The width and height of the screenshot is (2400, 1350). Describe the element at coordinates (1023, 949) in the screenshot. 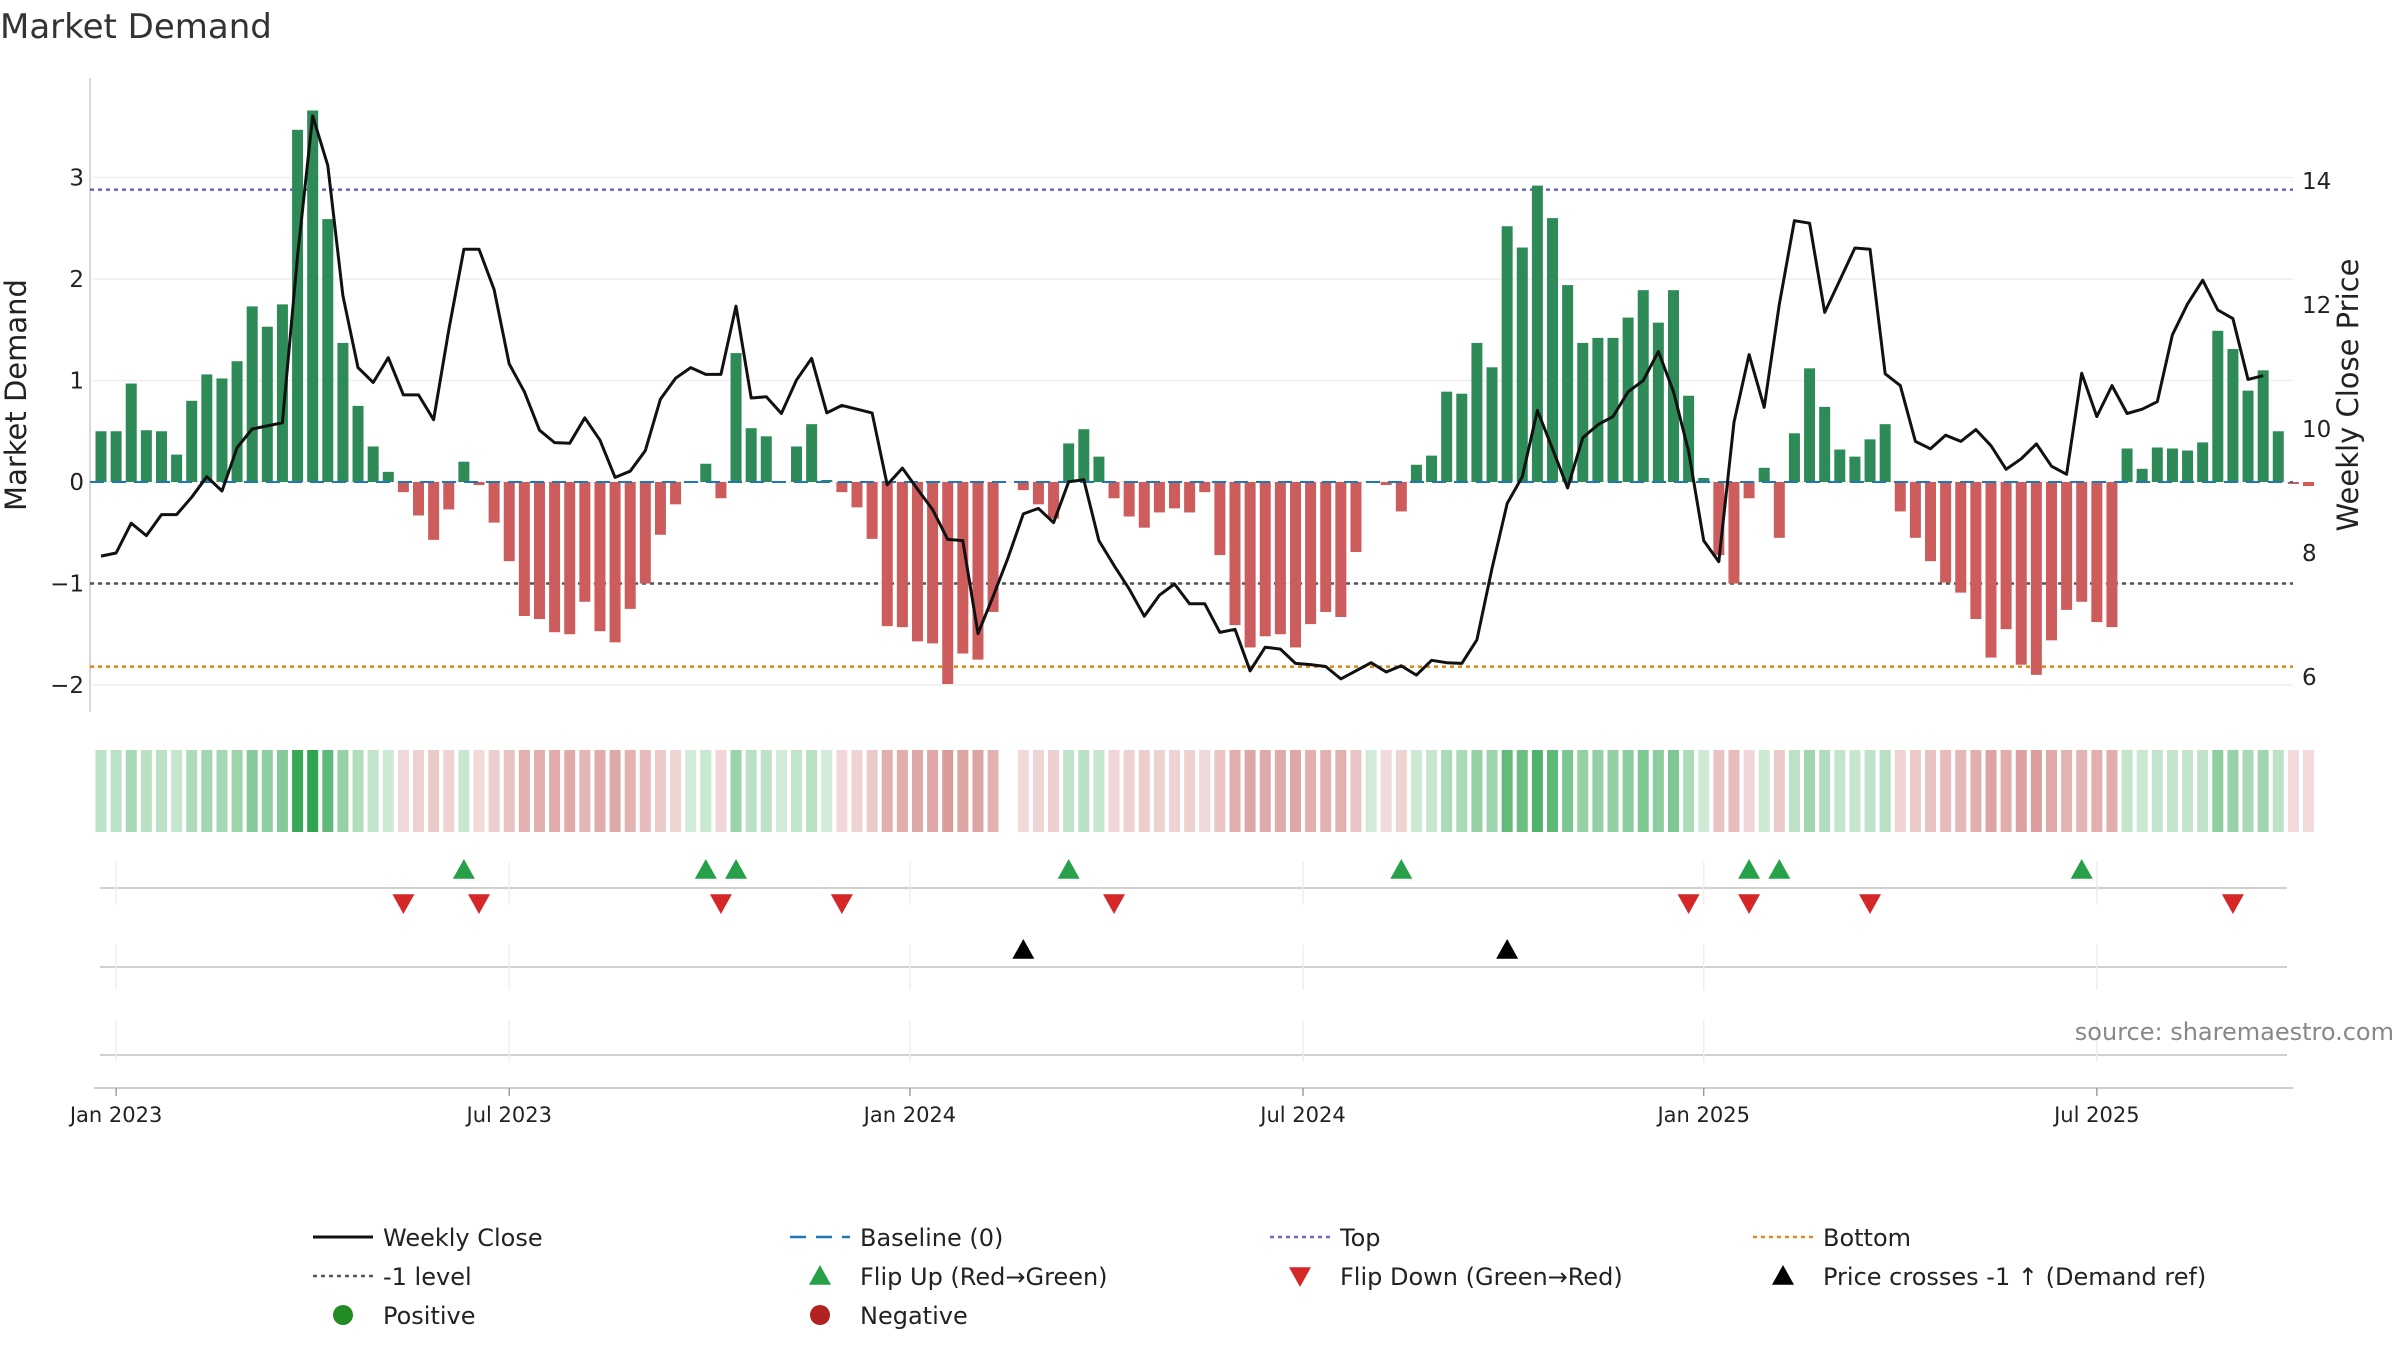

I see `price-cross-marker` at that location.